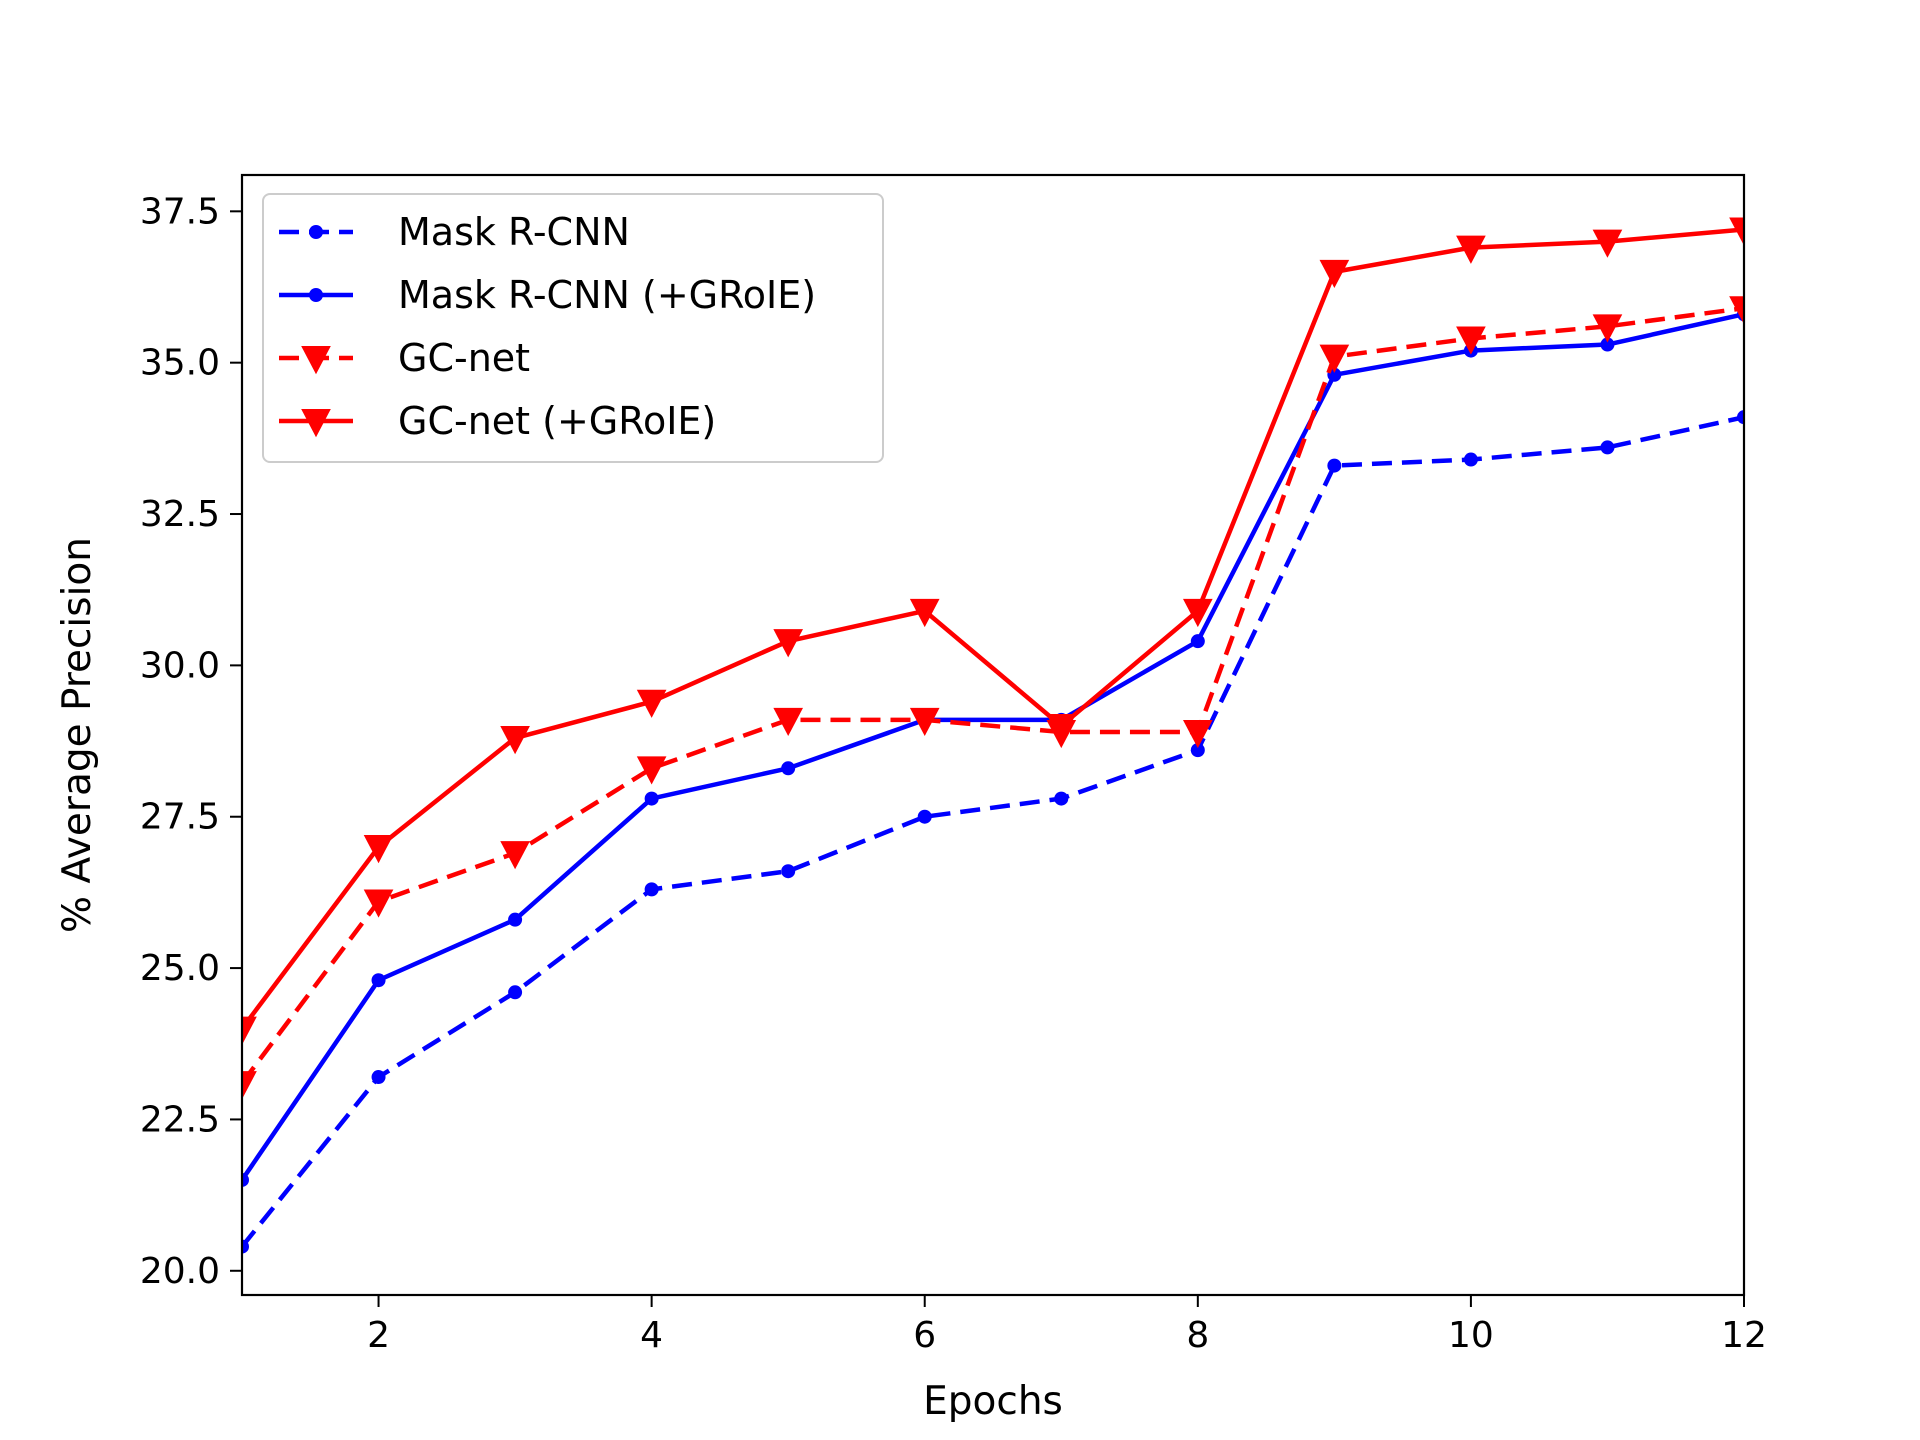 Image resolution: width=1920 pixels, height=1440 pixels. I want to click on y-tick-label: 22.5, so click(180, 1119).